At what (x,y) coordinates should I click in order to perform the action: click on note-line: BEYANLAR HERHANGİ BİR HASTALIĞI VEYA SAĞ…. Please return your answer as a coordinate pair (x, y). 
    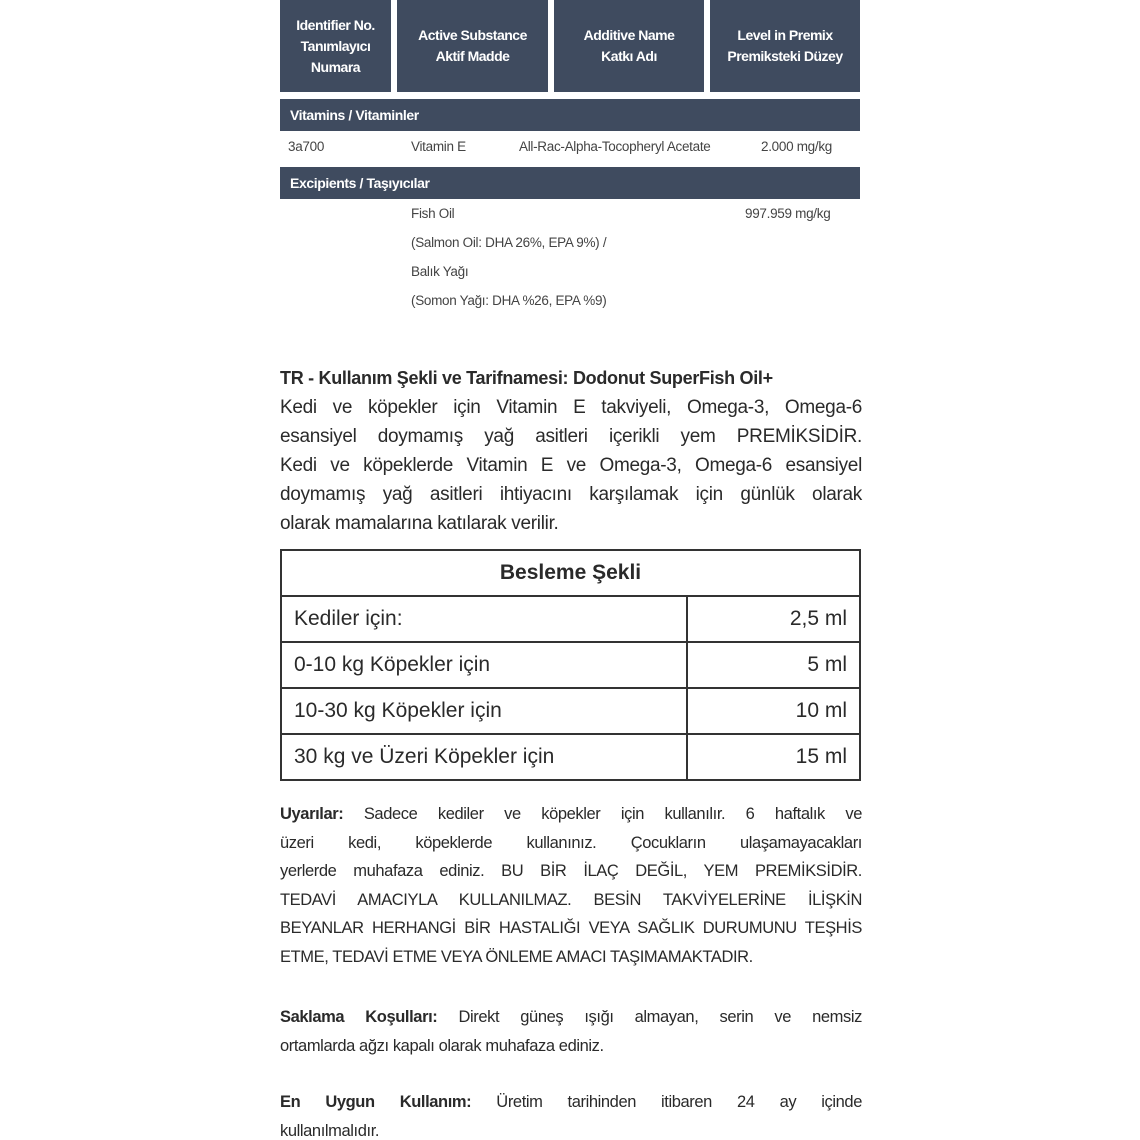
    Looking at the image, I should click on (571, 928).